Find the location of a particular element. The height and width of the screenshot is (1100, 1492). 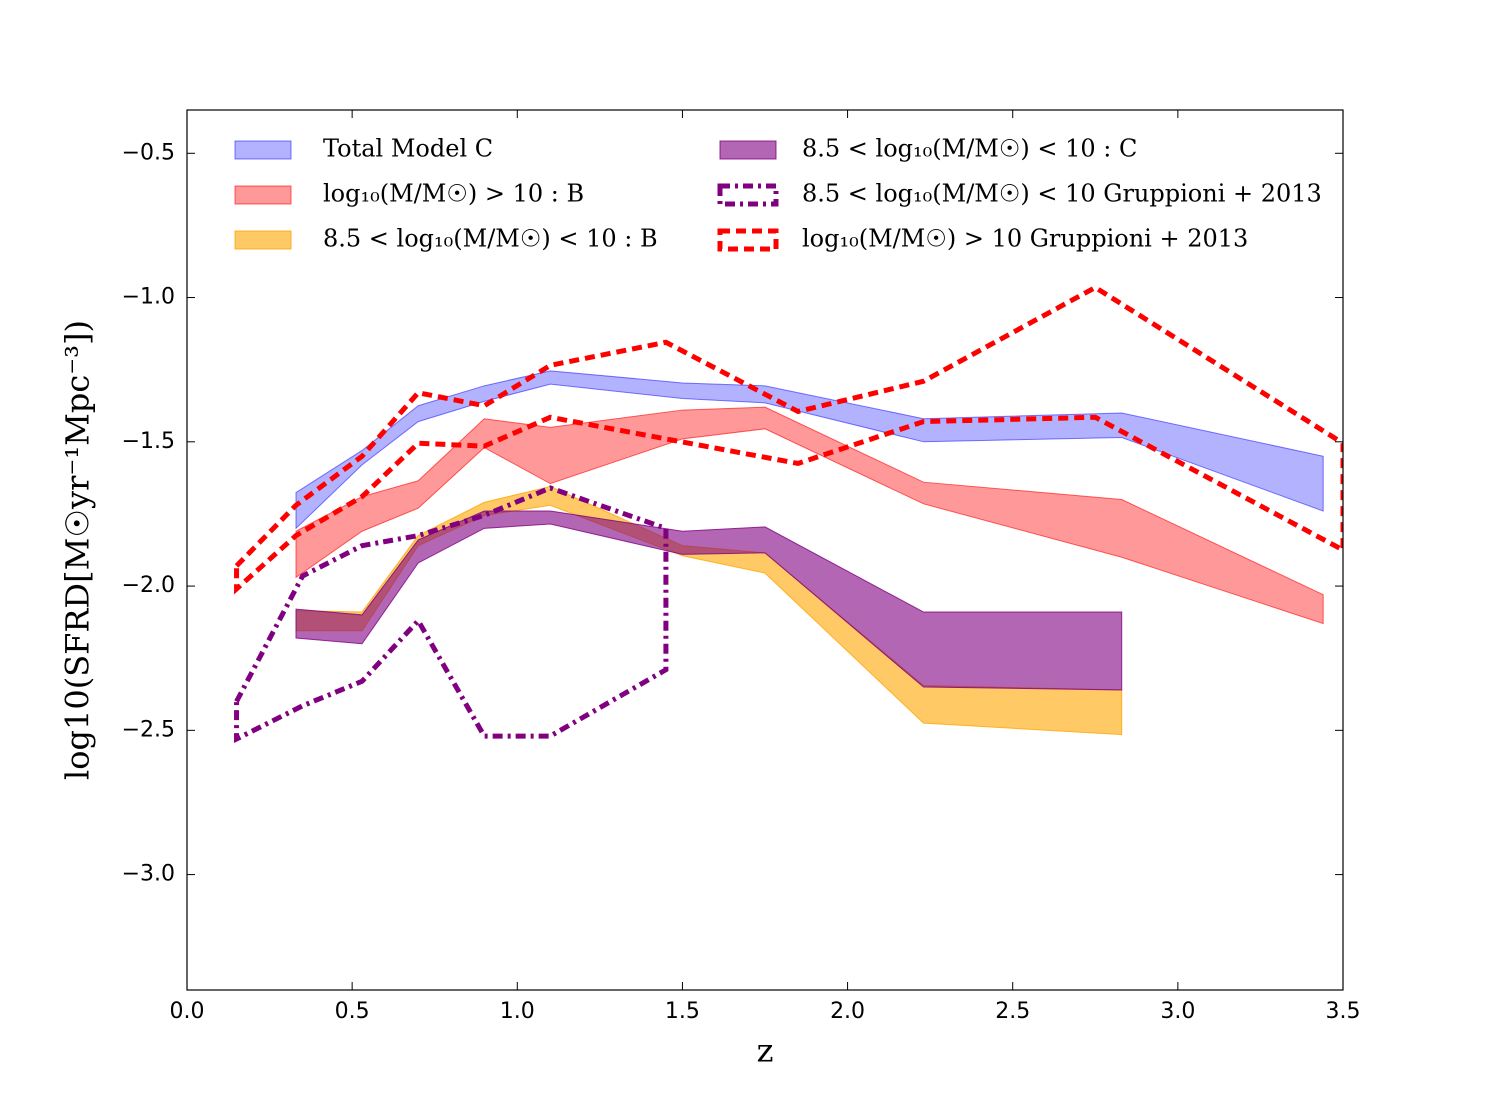

x-tick-label: 1.5 is located at coordinates (682, 1011).